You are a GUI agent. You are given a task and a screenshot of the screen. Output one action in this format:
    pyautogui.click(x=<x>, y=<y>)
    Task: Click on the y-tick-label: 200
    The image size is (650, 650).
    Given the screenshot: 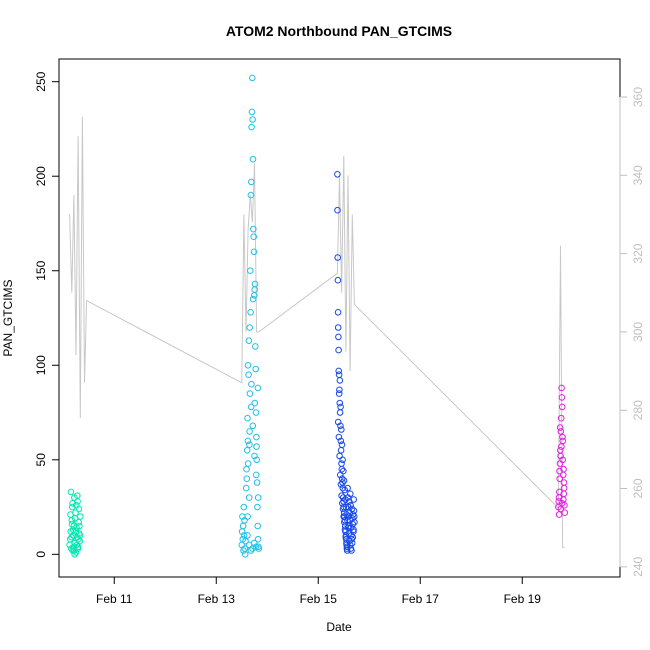 What is the action you would take?
    pyautogui.click(x=41, y=176)
    